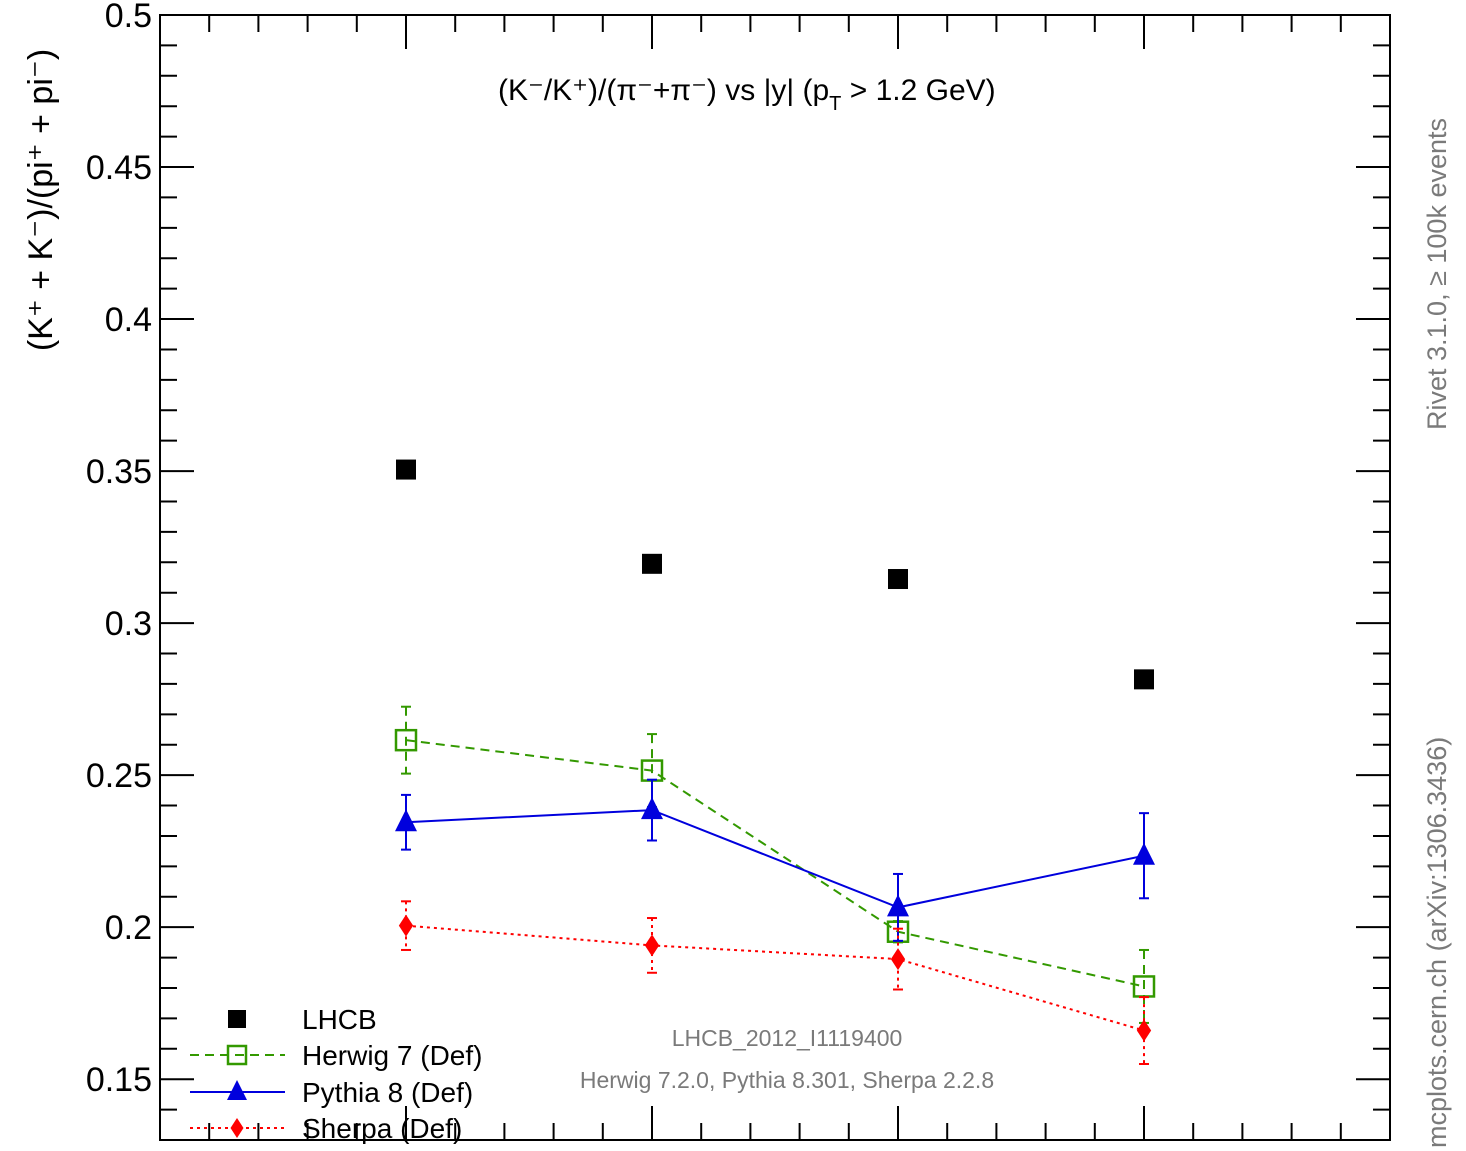  Describe the element at coordinates (128, 320) in the screenshot. I see `y-tick-label: 0.4` at that location.